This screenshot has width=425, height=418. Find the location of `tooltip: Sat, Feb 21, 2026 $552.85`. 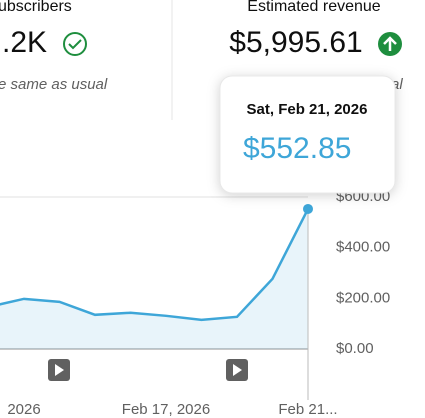

tooltip: Sat, Feb 21, 2026 $552.85 is located at coordinates (307, 134).